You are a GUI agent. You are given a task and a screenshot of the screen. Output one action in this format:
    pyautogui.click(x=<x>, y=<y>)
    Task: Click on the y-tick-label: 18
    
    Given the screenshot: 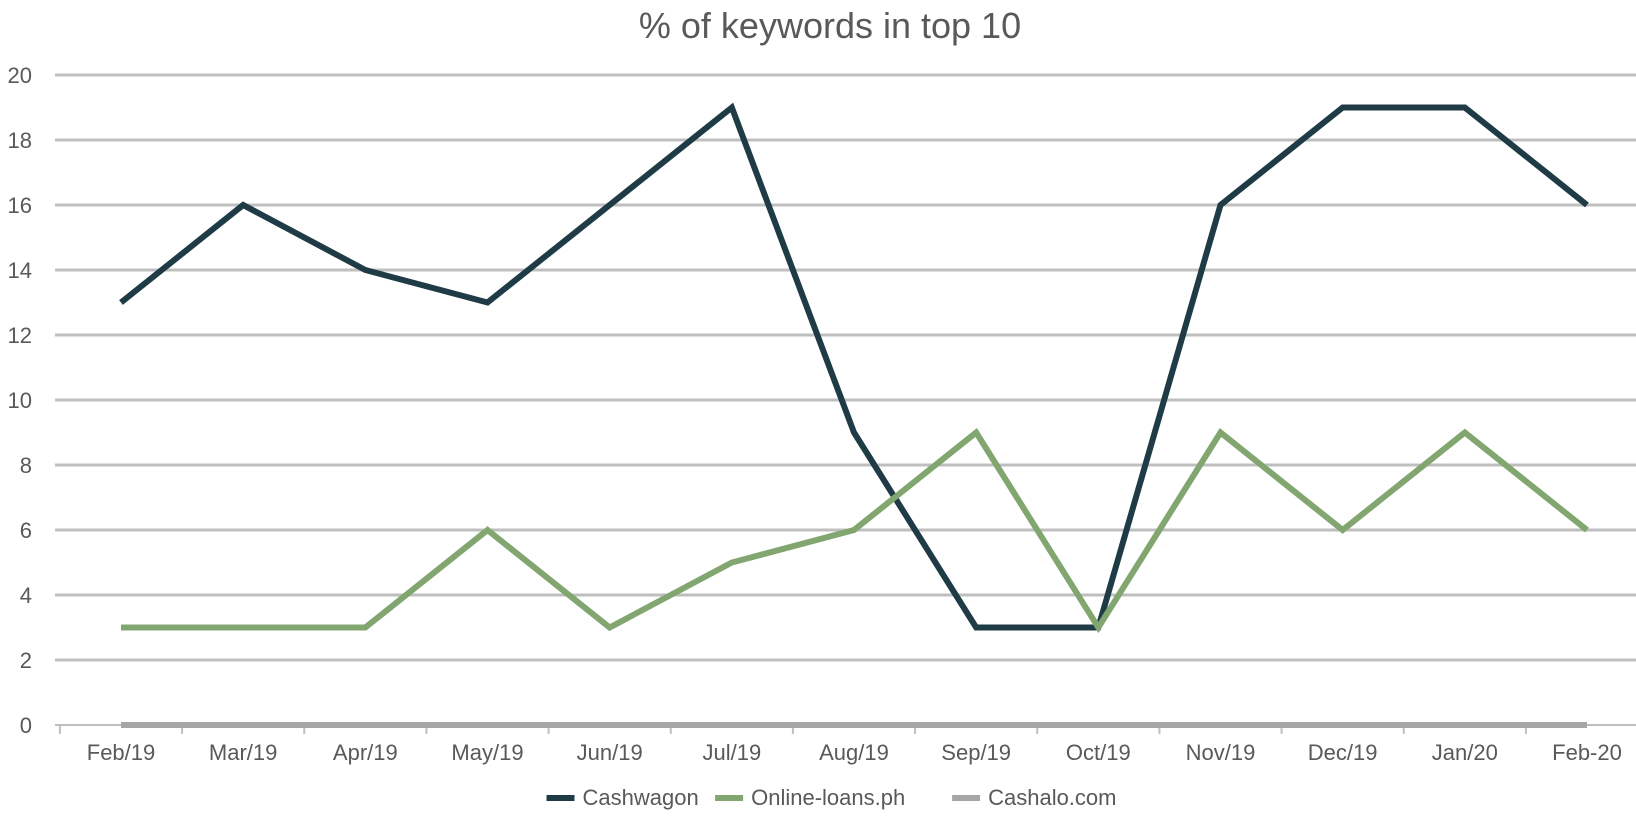 What is the action you would take?
    pyautogui.click(x=20, y=140)
    